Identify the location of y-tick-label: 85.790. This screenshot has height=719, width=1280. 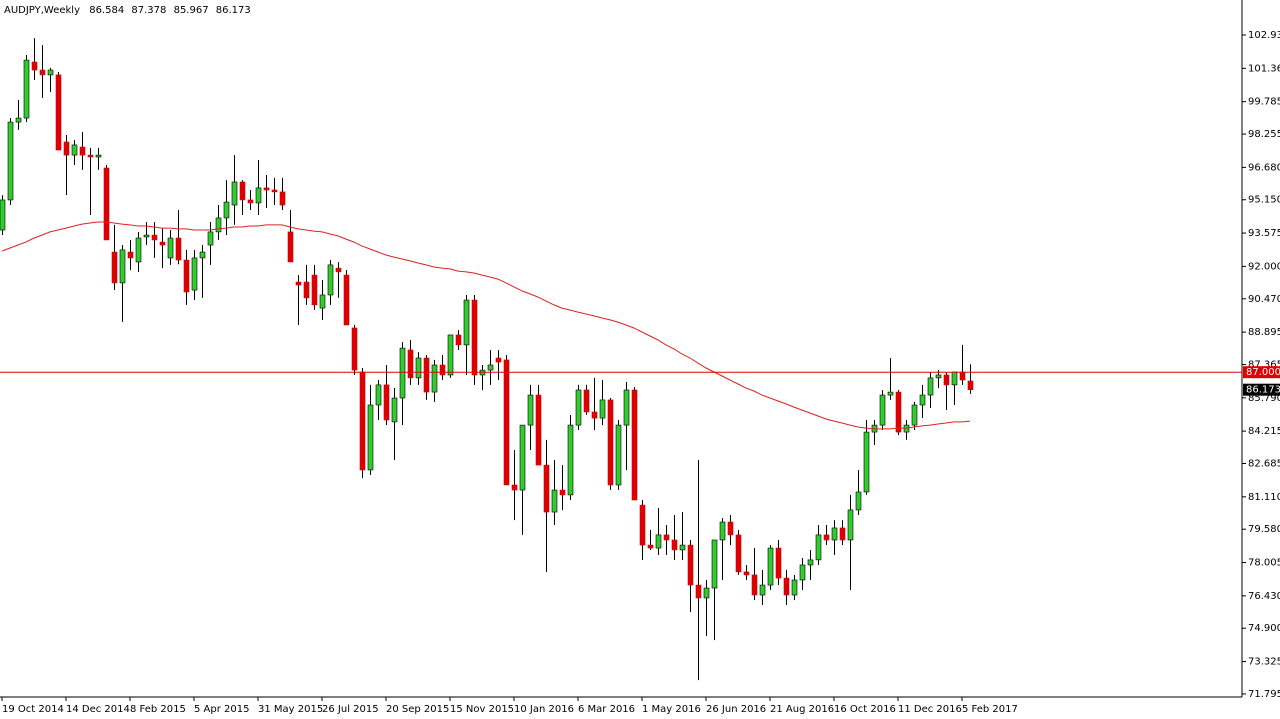
(1264, 398).